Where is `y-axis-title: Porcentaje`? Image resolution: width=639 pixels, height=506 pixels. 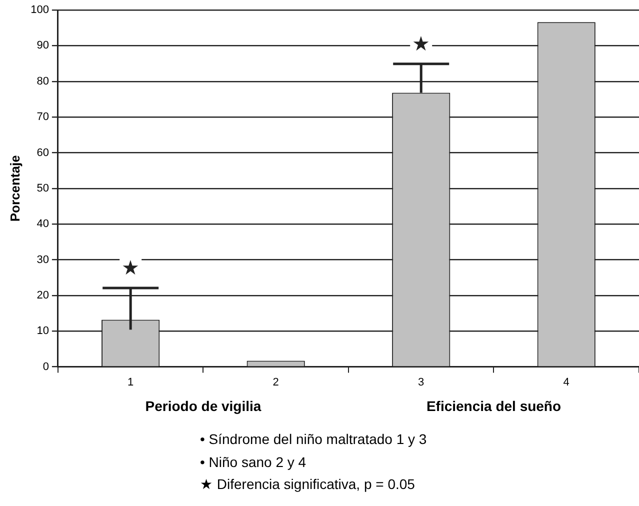 y-axis-title: Porcentaje is located at coordinates (14, 188).